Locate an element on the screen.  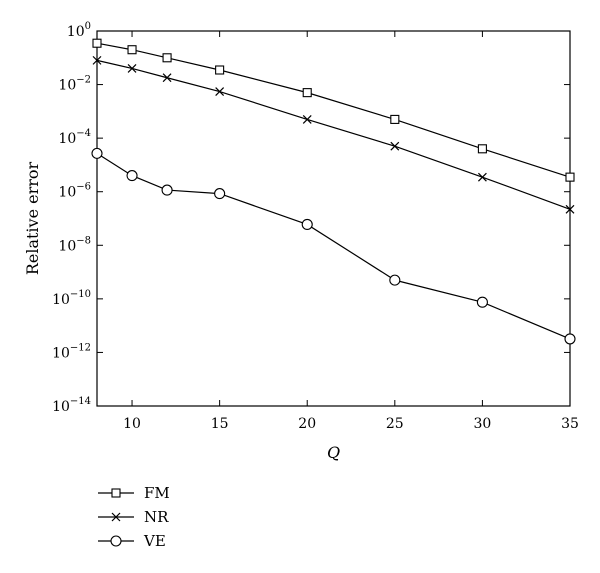
y-tick-label: 10⁻¹² is located at coordinates (71, 351).